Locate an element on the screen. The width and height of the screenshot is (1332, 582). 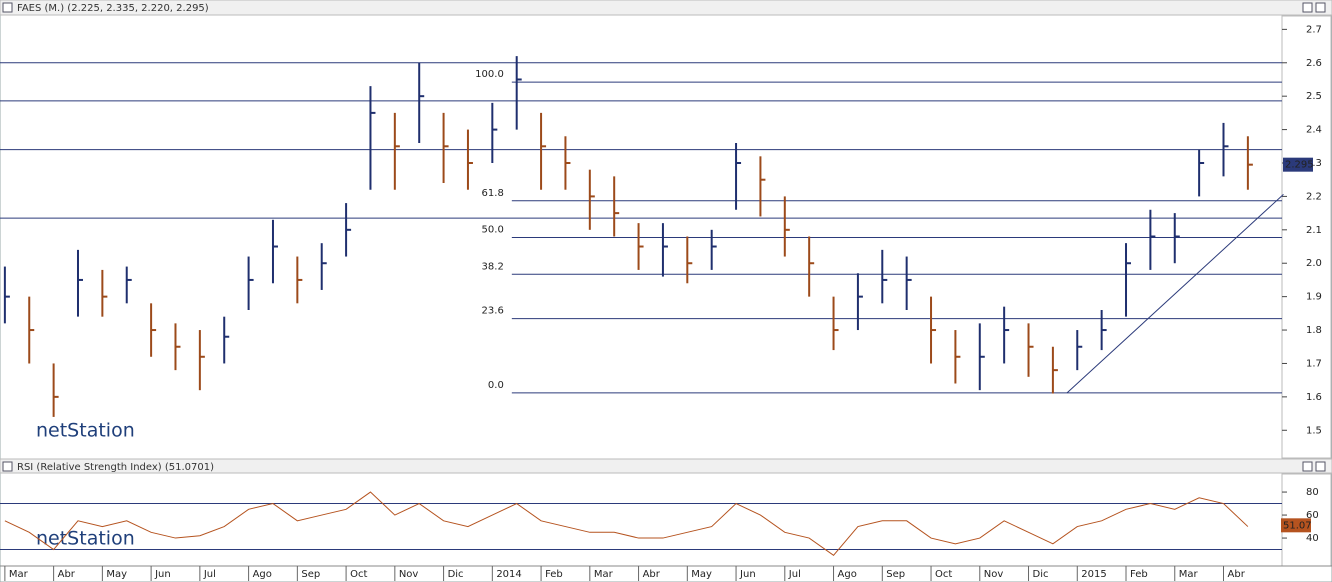
y-tick-label: 1.5 is located at coordinates (1314, 430).